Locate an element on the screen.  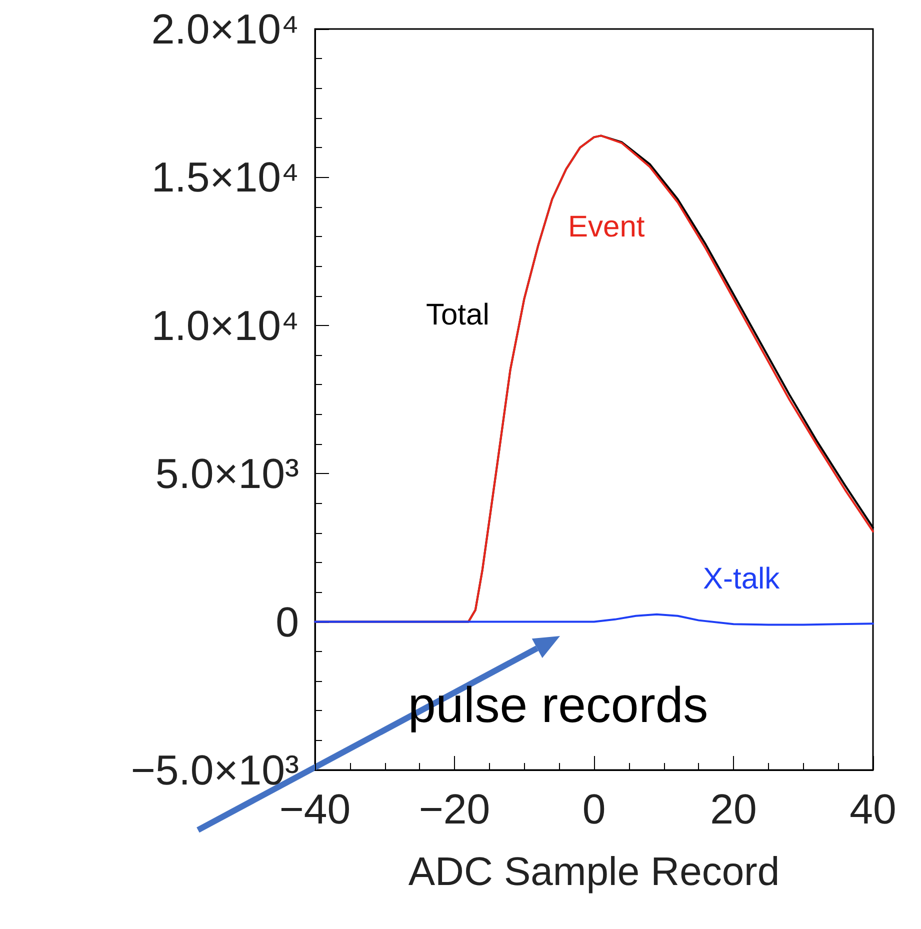
x-axis-title: ADC Sample Record is located at coordinates (594, 872).